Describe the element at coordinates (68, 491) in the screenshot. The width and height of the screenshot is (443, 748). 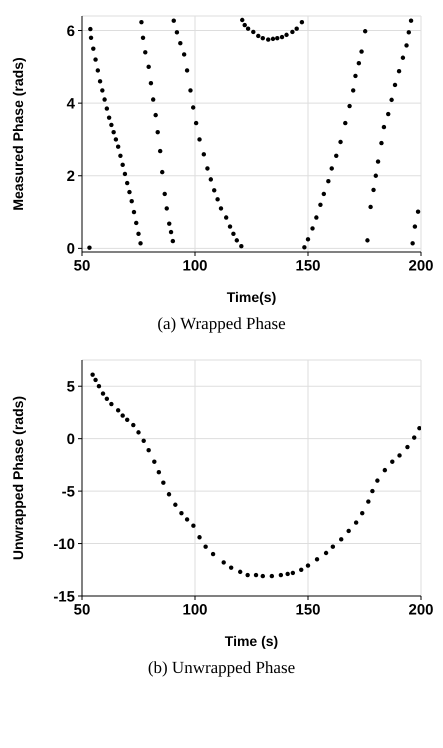
I see `y-tick-label: -5` at that location.